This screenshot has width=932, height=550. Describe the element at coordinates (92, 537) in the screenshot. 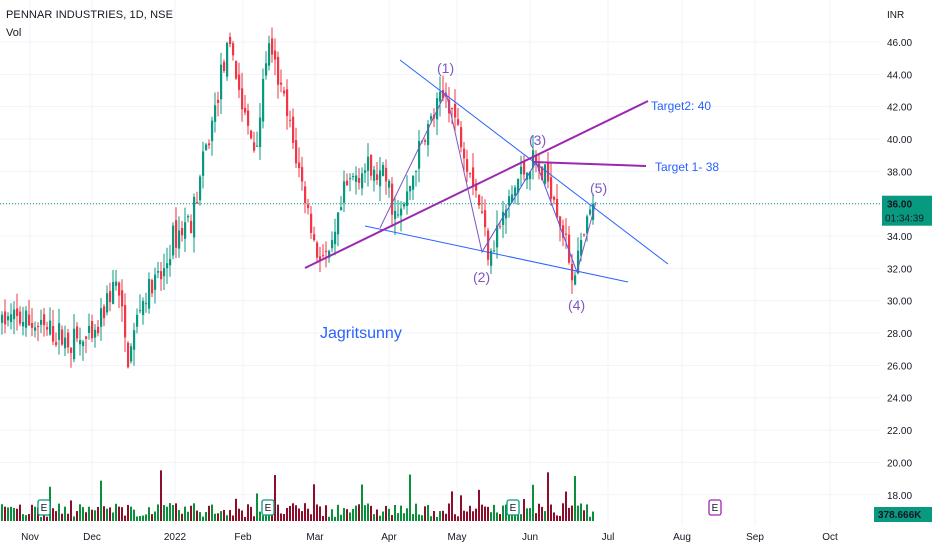

I see `time-tick-label: Dec` at that location.